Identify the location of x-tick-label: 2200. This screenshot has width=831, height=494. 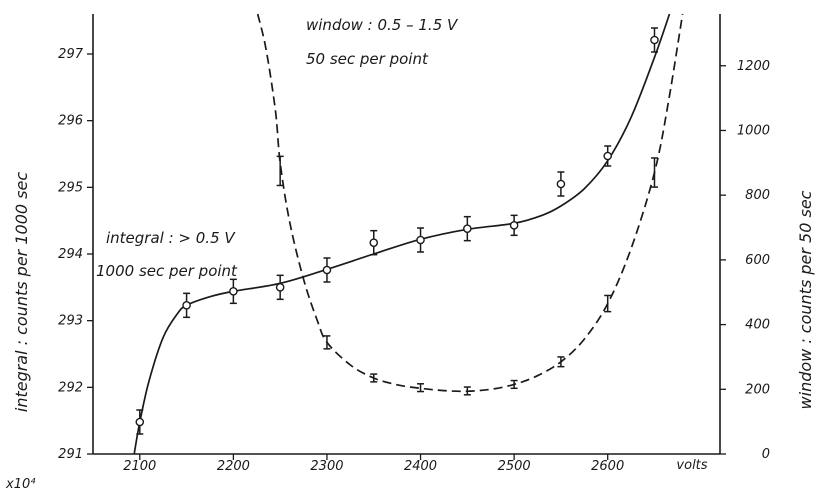
(233, 466).